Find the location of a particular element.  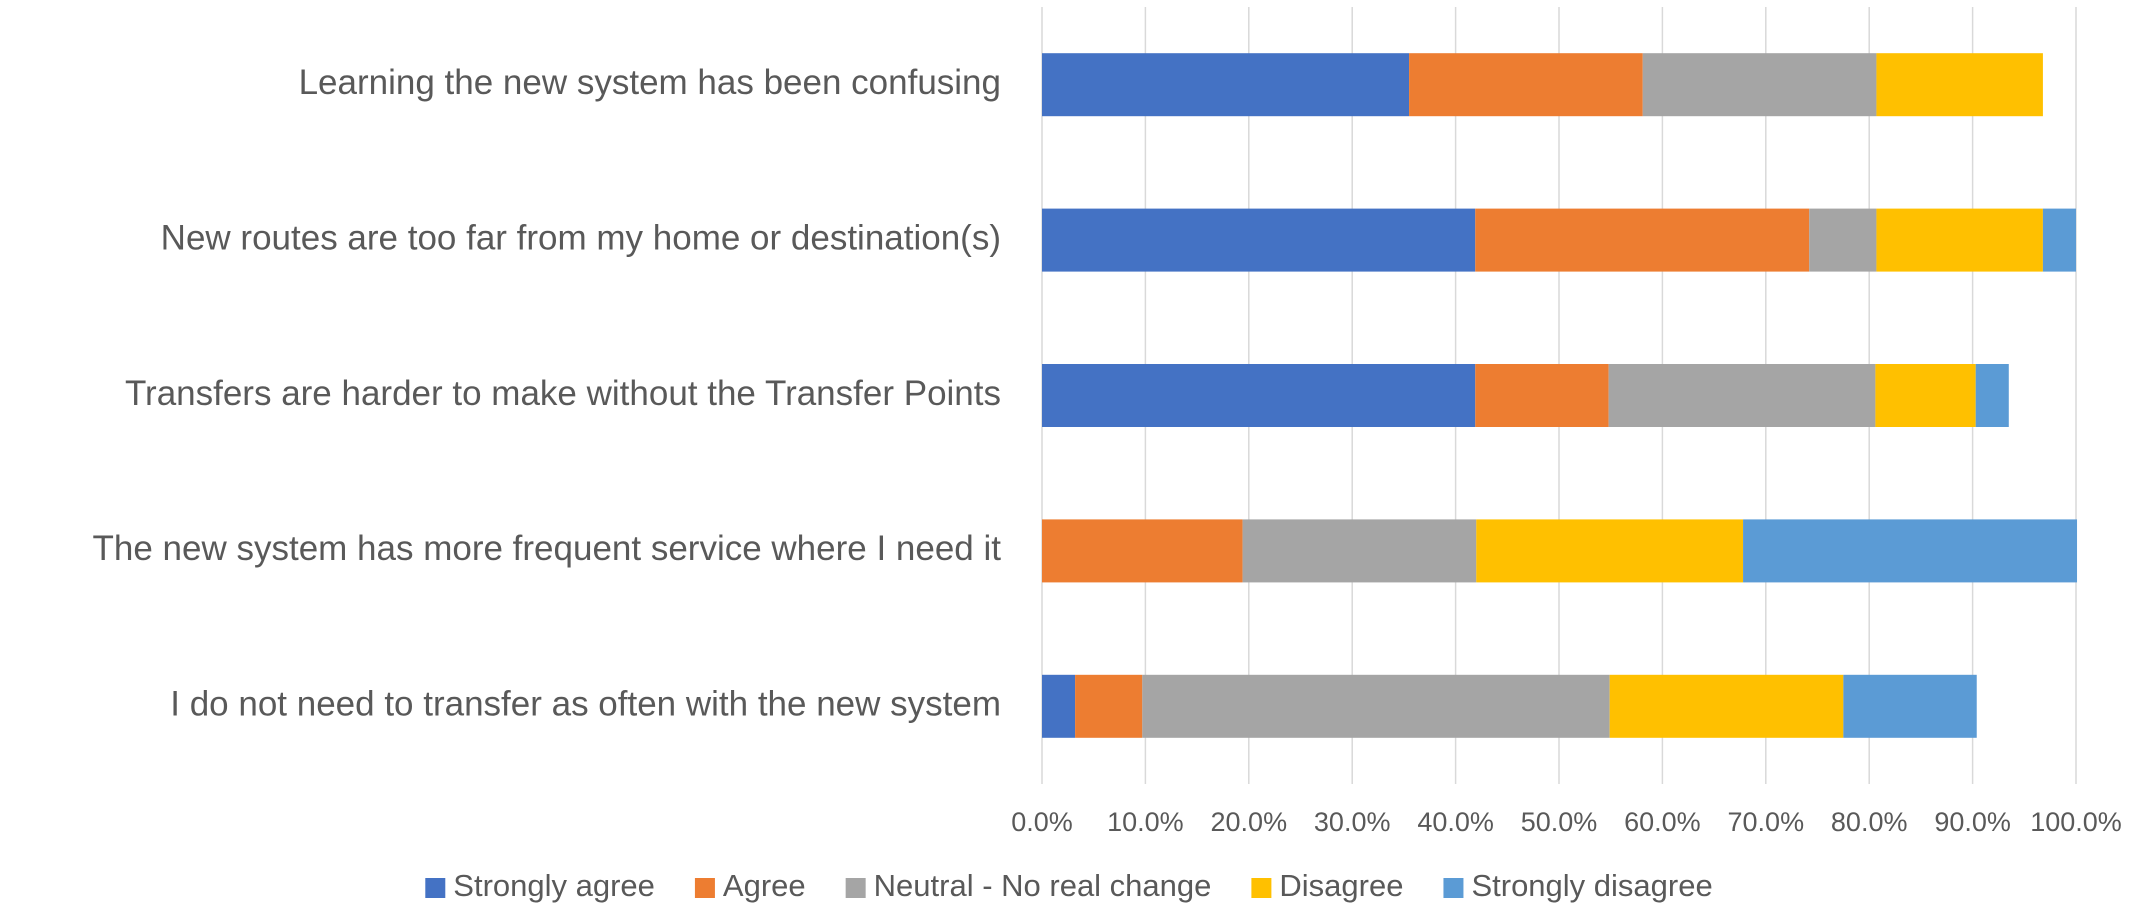

x-tick-label: 60.0% is located at coordinates (1662, 822).